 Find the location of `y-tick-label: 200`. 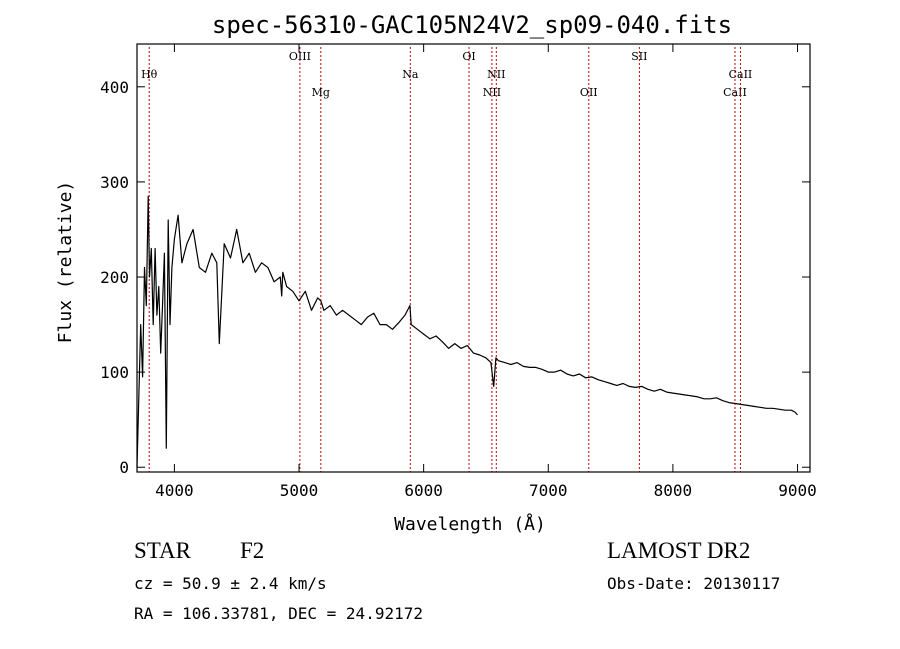

y-tick-label: 200 is located at coordinates (114, 277).